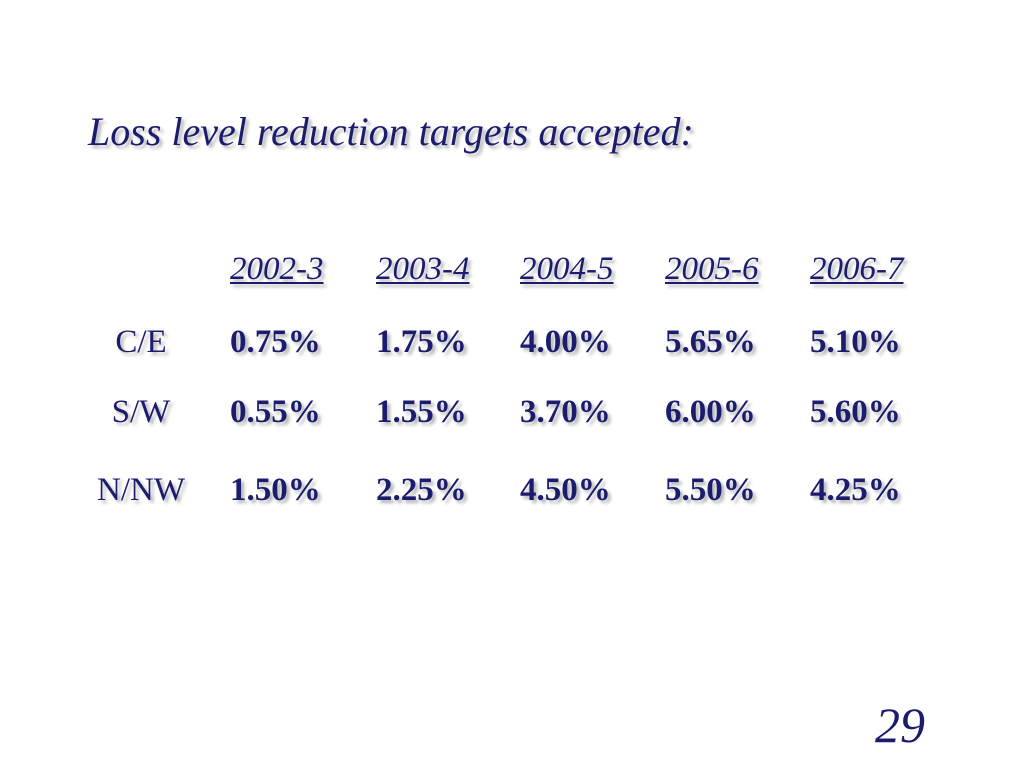 This screenshot has width=1024, height=768. Describe the element at coordinates (421, 412) in the screenshot. I see `table-cell-value: 1.55%` at that location.